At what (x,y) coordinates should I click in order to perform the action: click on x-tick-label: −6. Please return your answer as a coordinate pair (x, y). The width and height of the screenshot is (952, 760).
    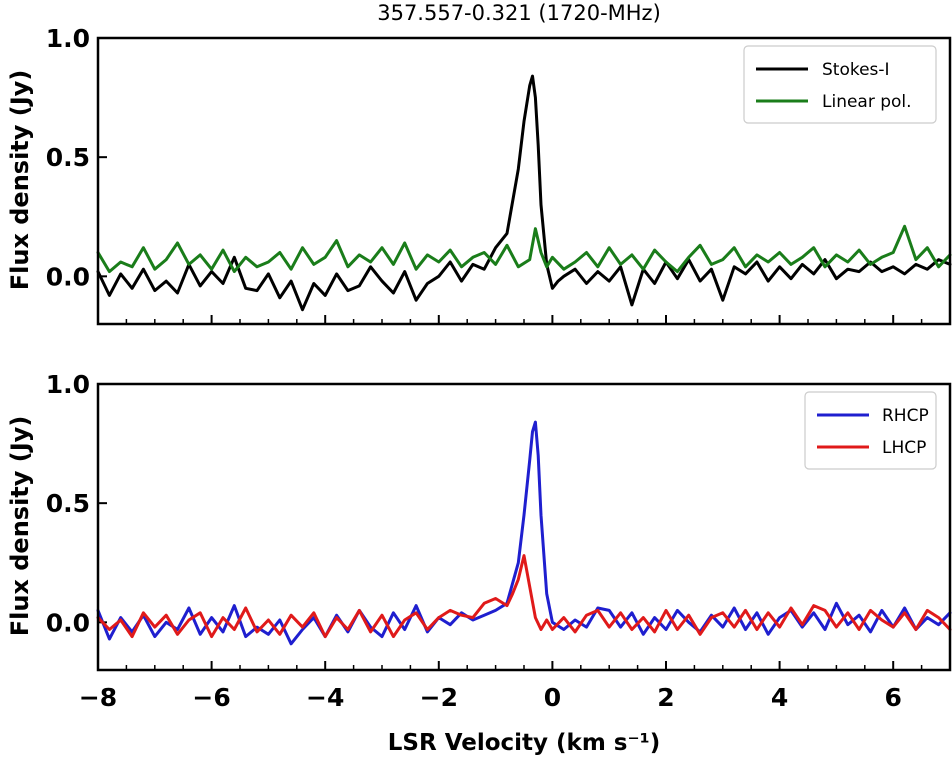
    Looking at the image, I should click on (211, 697).